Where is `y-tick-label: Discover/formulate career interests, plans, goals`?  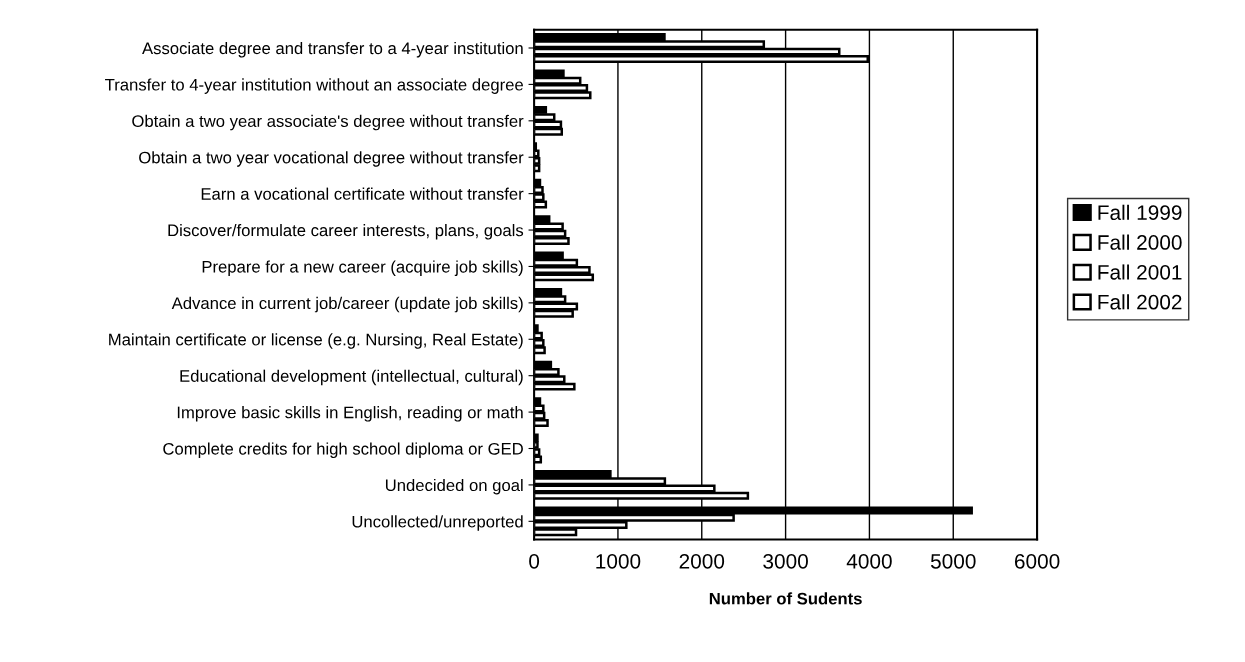 y-tick-label: Discover/formulate career interests, plans, goals is located at coordinates (346, 232).